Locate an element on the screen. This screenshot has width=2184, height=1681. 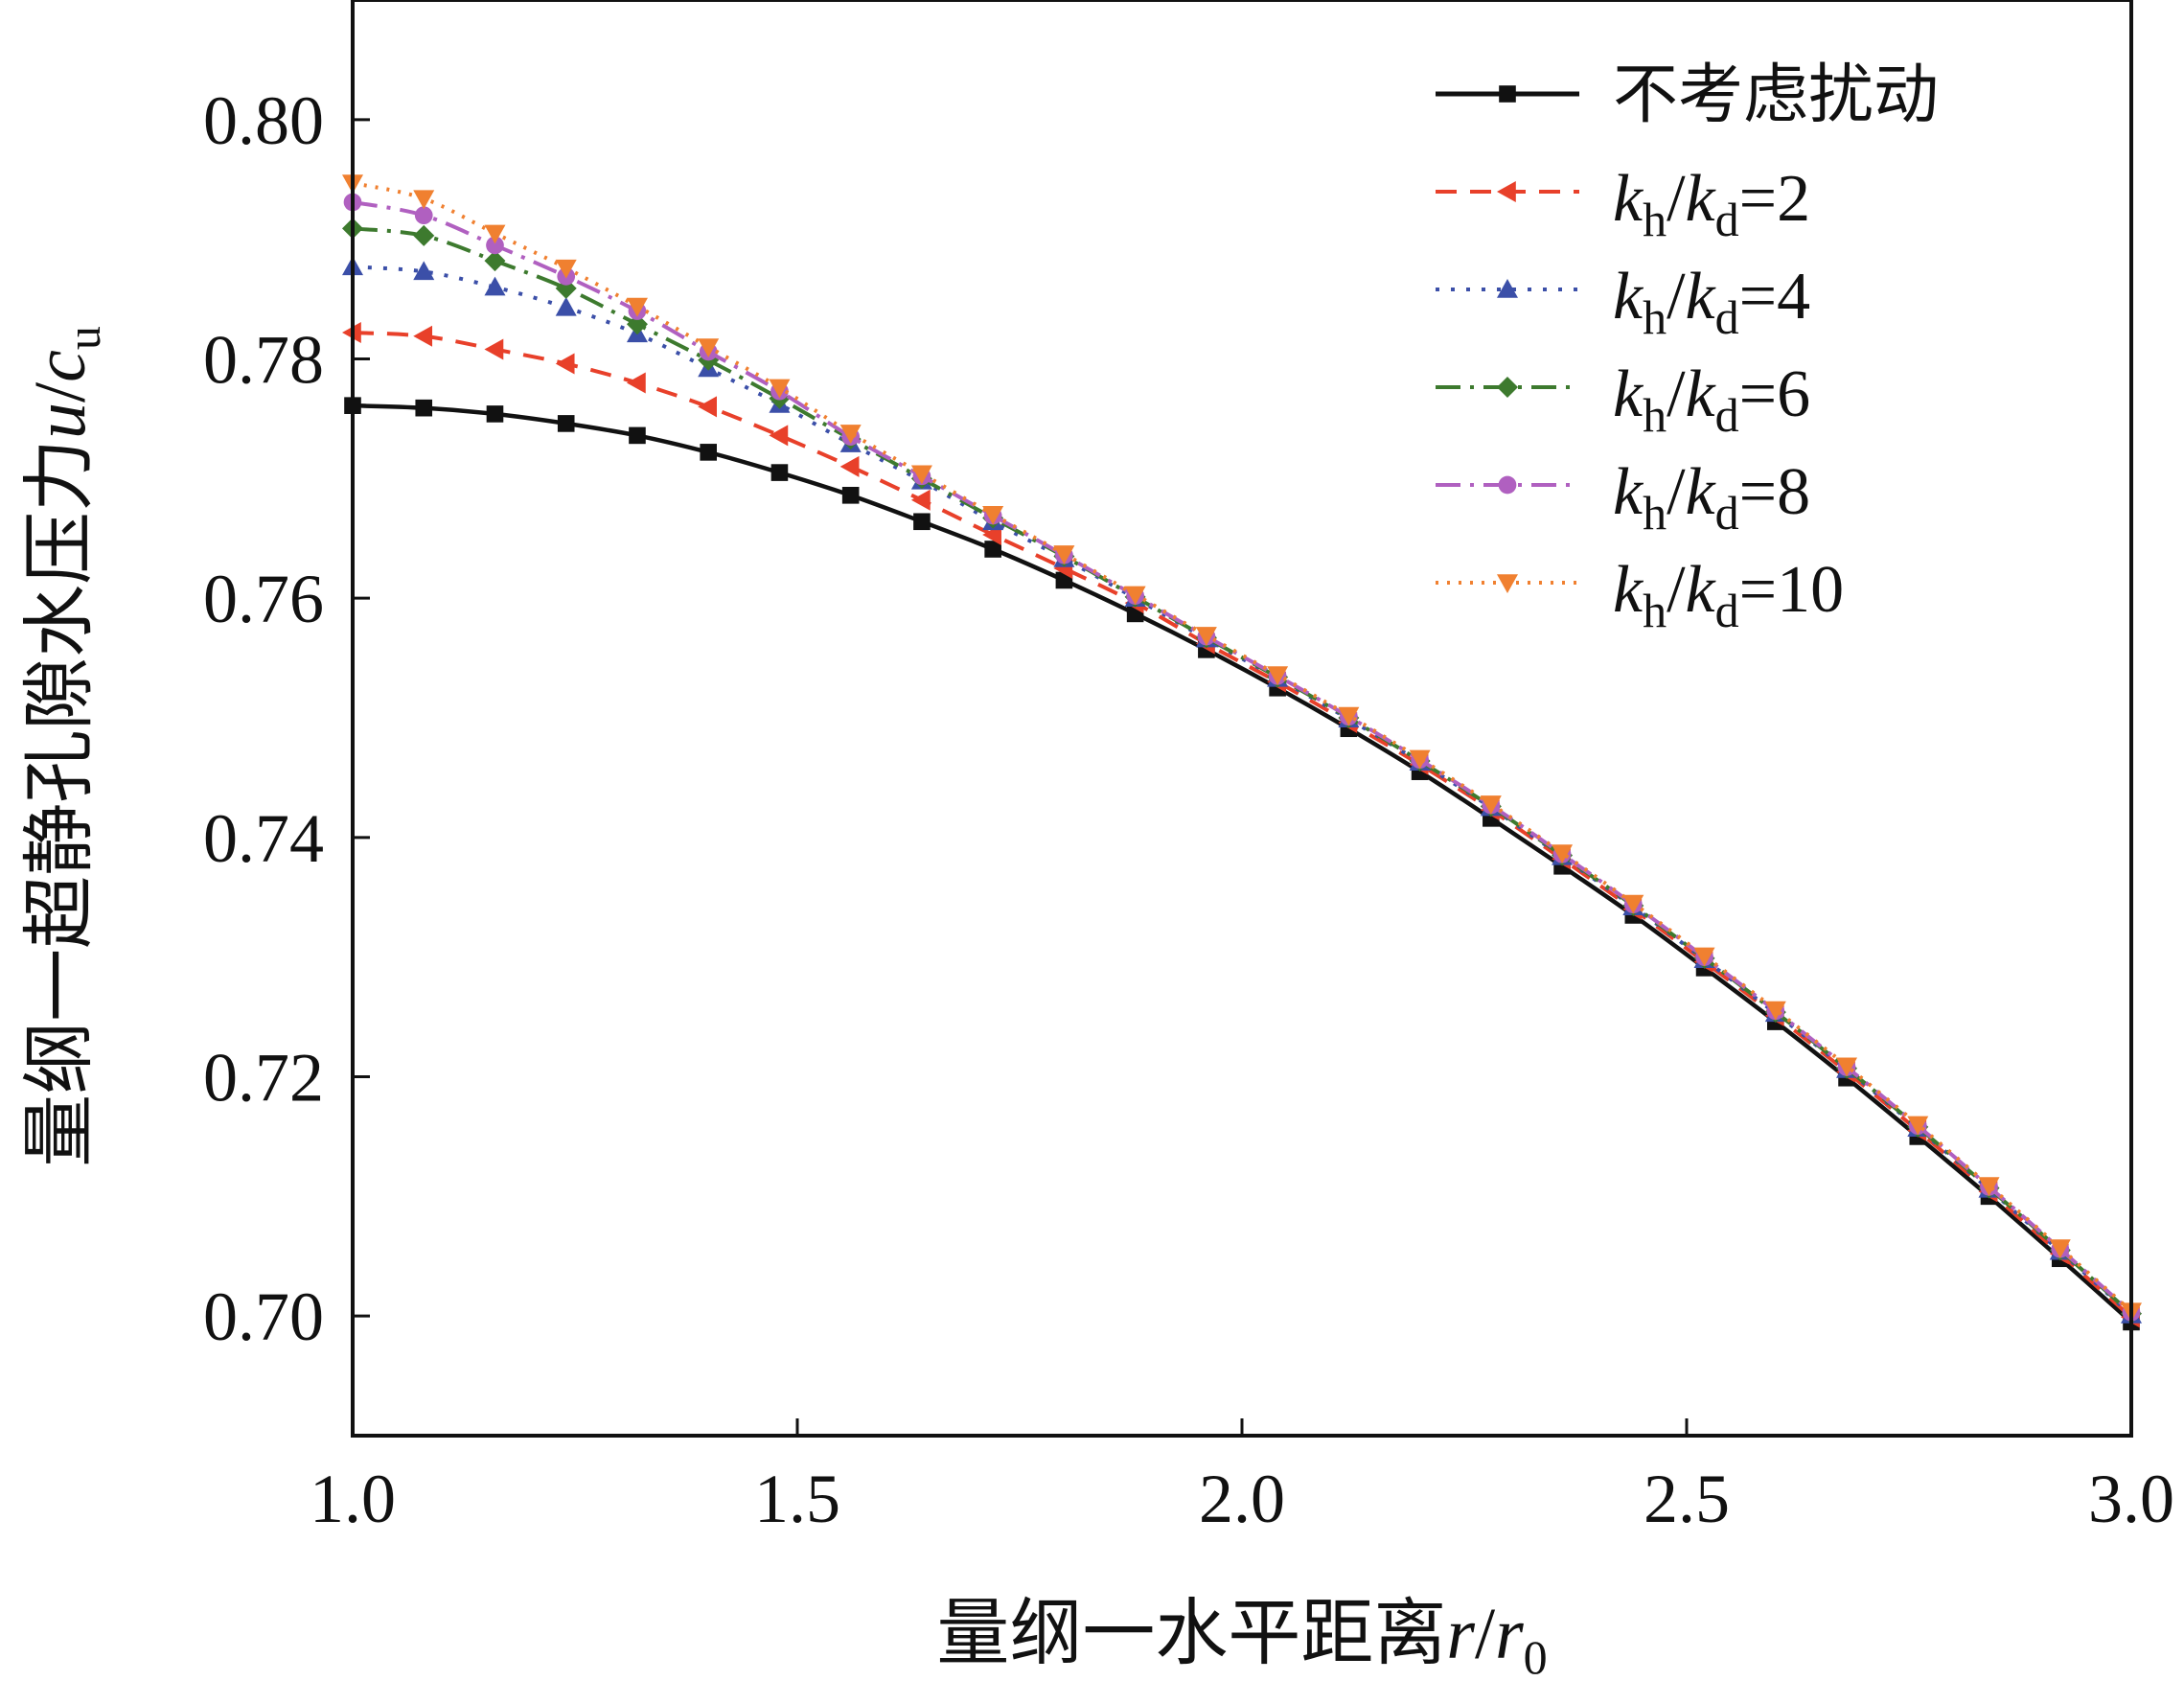
y-axis-title-text: 量纲一超静孔隙水压力 is located at coordinates (59, 803).